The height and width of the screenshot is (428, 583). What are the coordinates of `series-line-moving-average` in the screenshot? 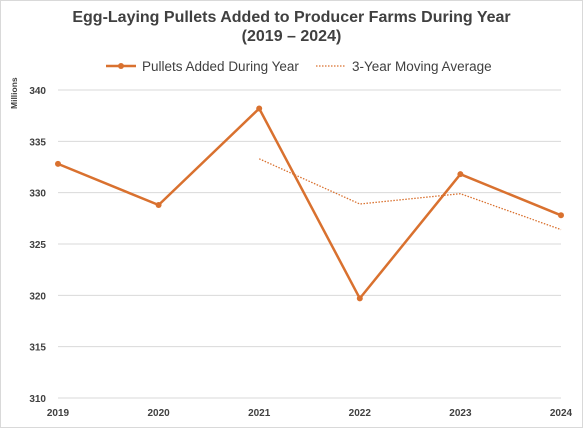 It's located at (410, 194).